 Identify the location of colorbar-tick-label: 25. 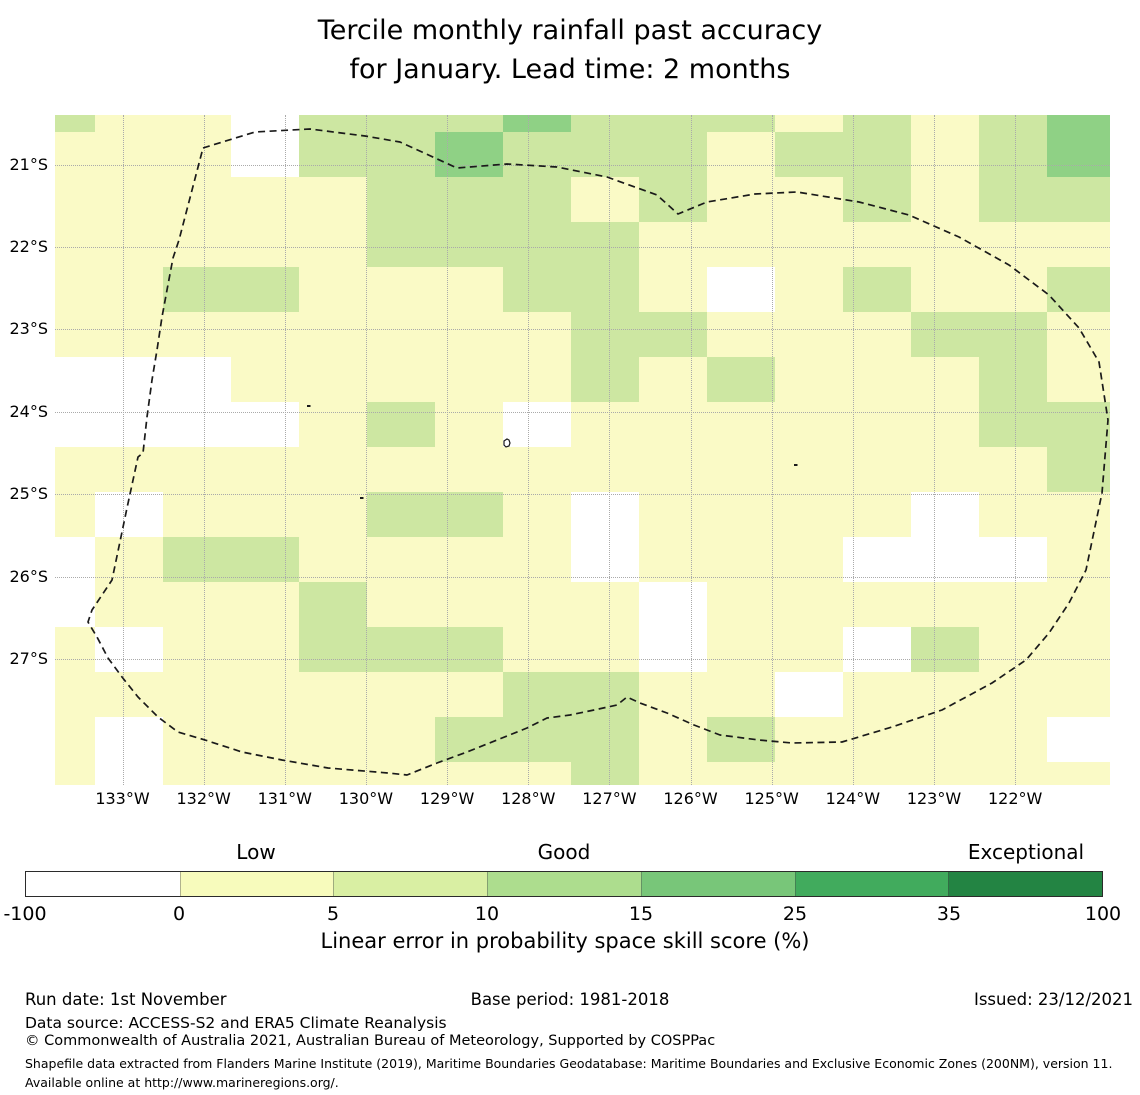
(795, 914).